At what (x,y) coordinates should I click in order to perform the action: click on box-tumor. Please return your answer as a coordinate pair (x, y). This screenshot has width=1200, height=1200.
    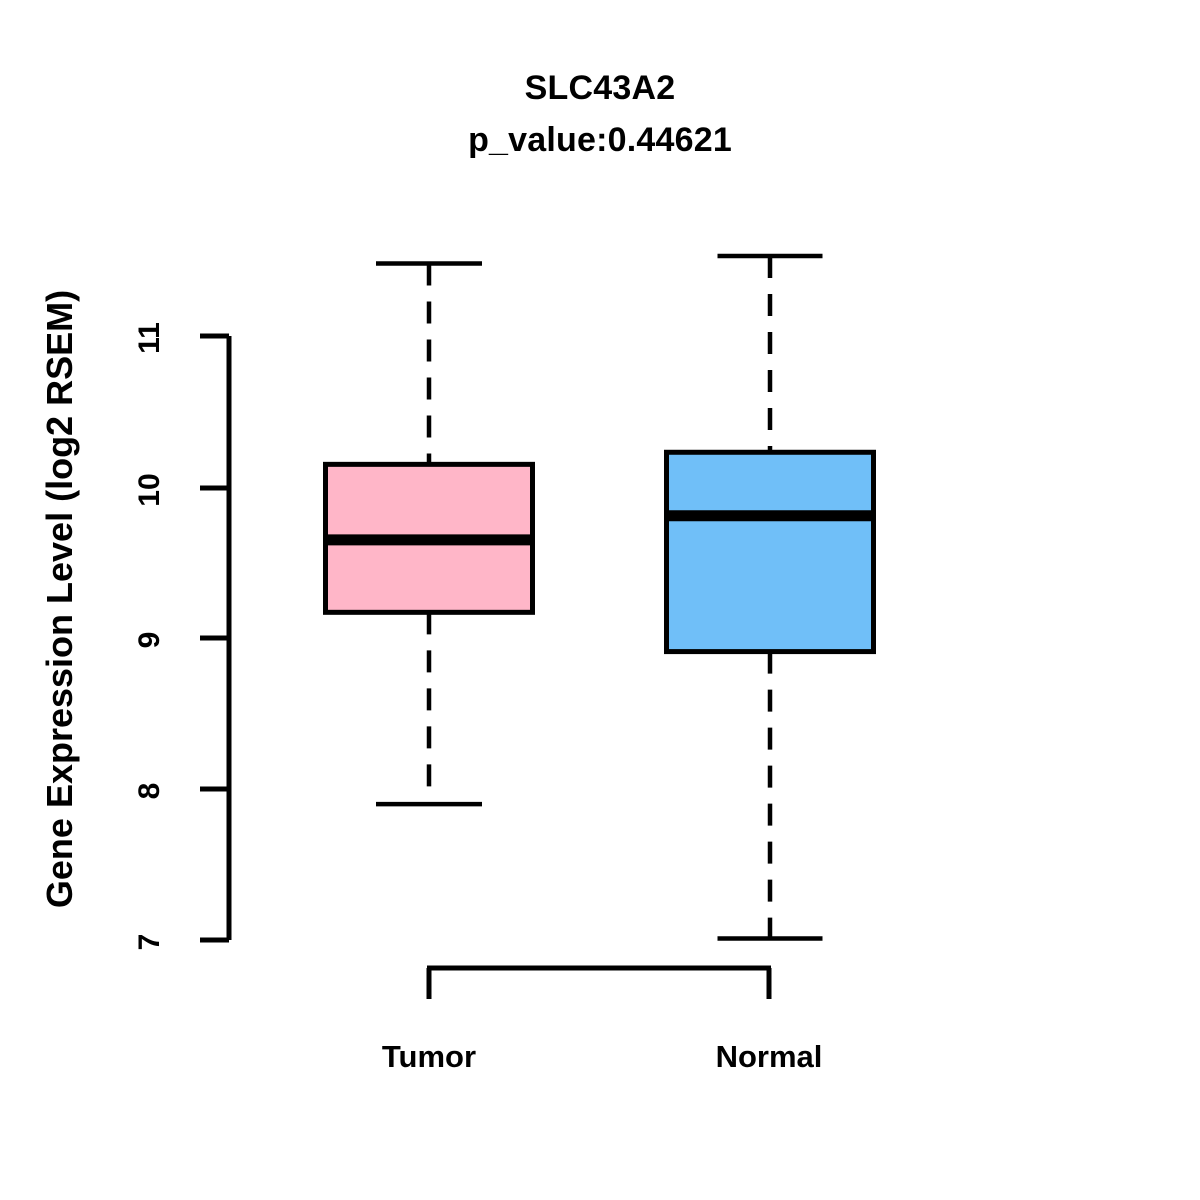
    Looking at the image, I should click on (429, 534).